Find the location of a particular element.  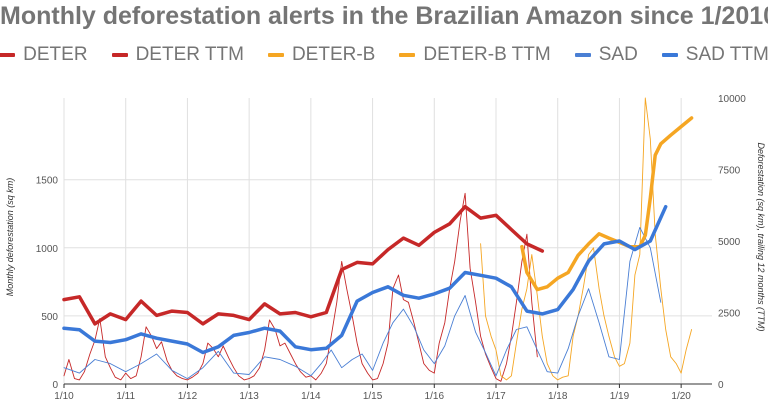

legend-label: DETER-B is located at coordinates (333, 54).